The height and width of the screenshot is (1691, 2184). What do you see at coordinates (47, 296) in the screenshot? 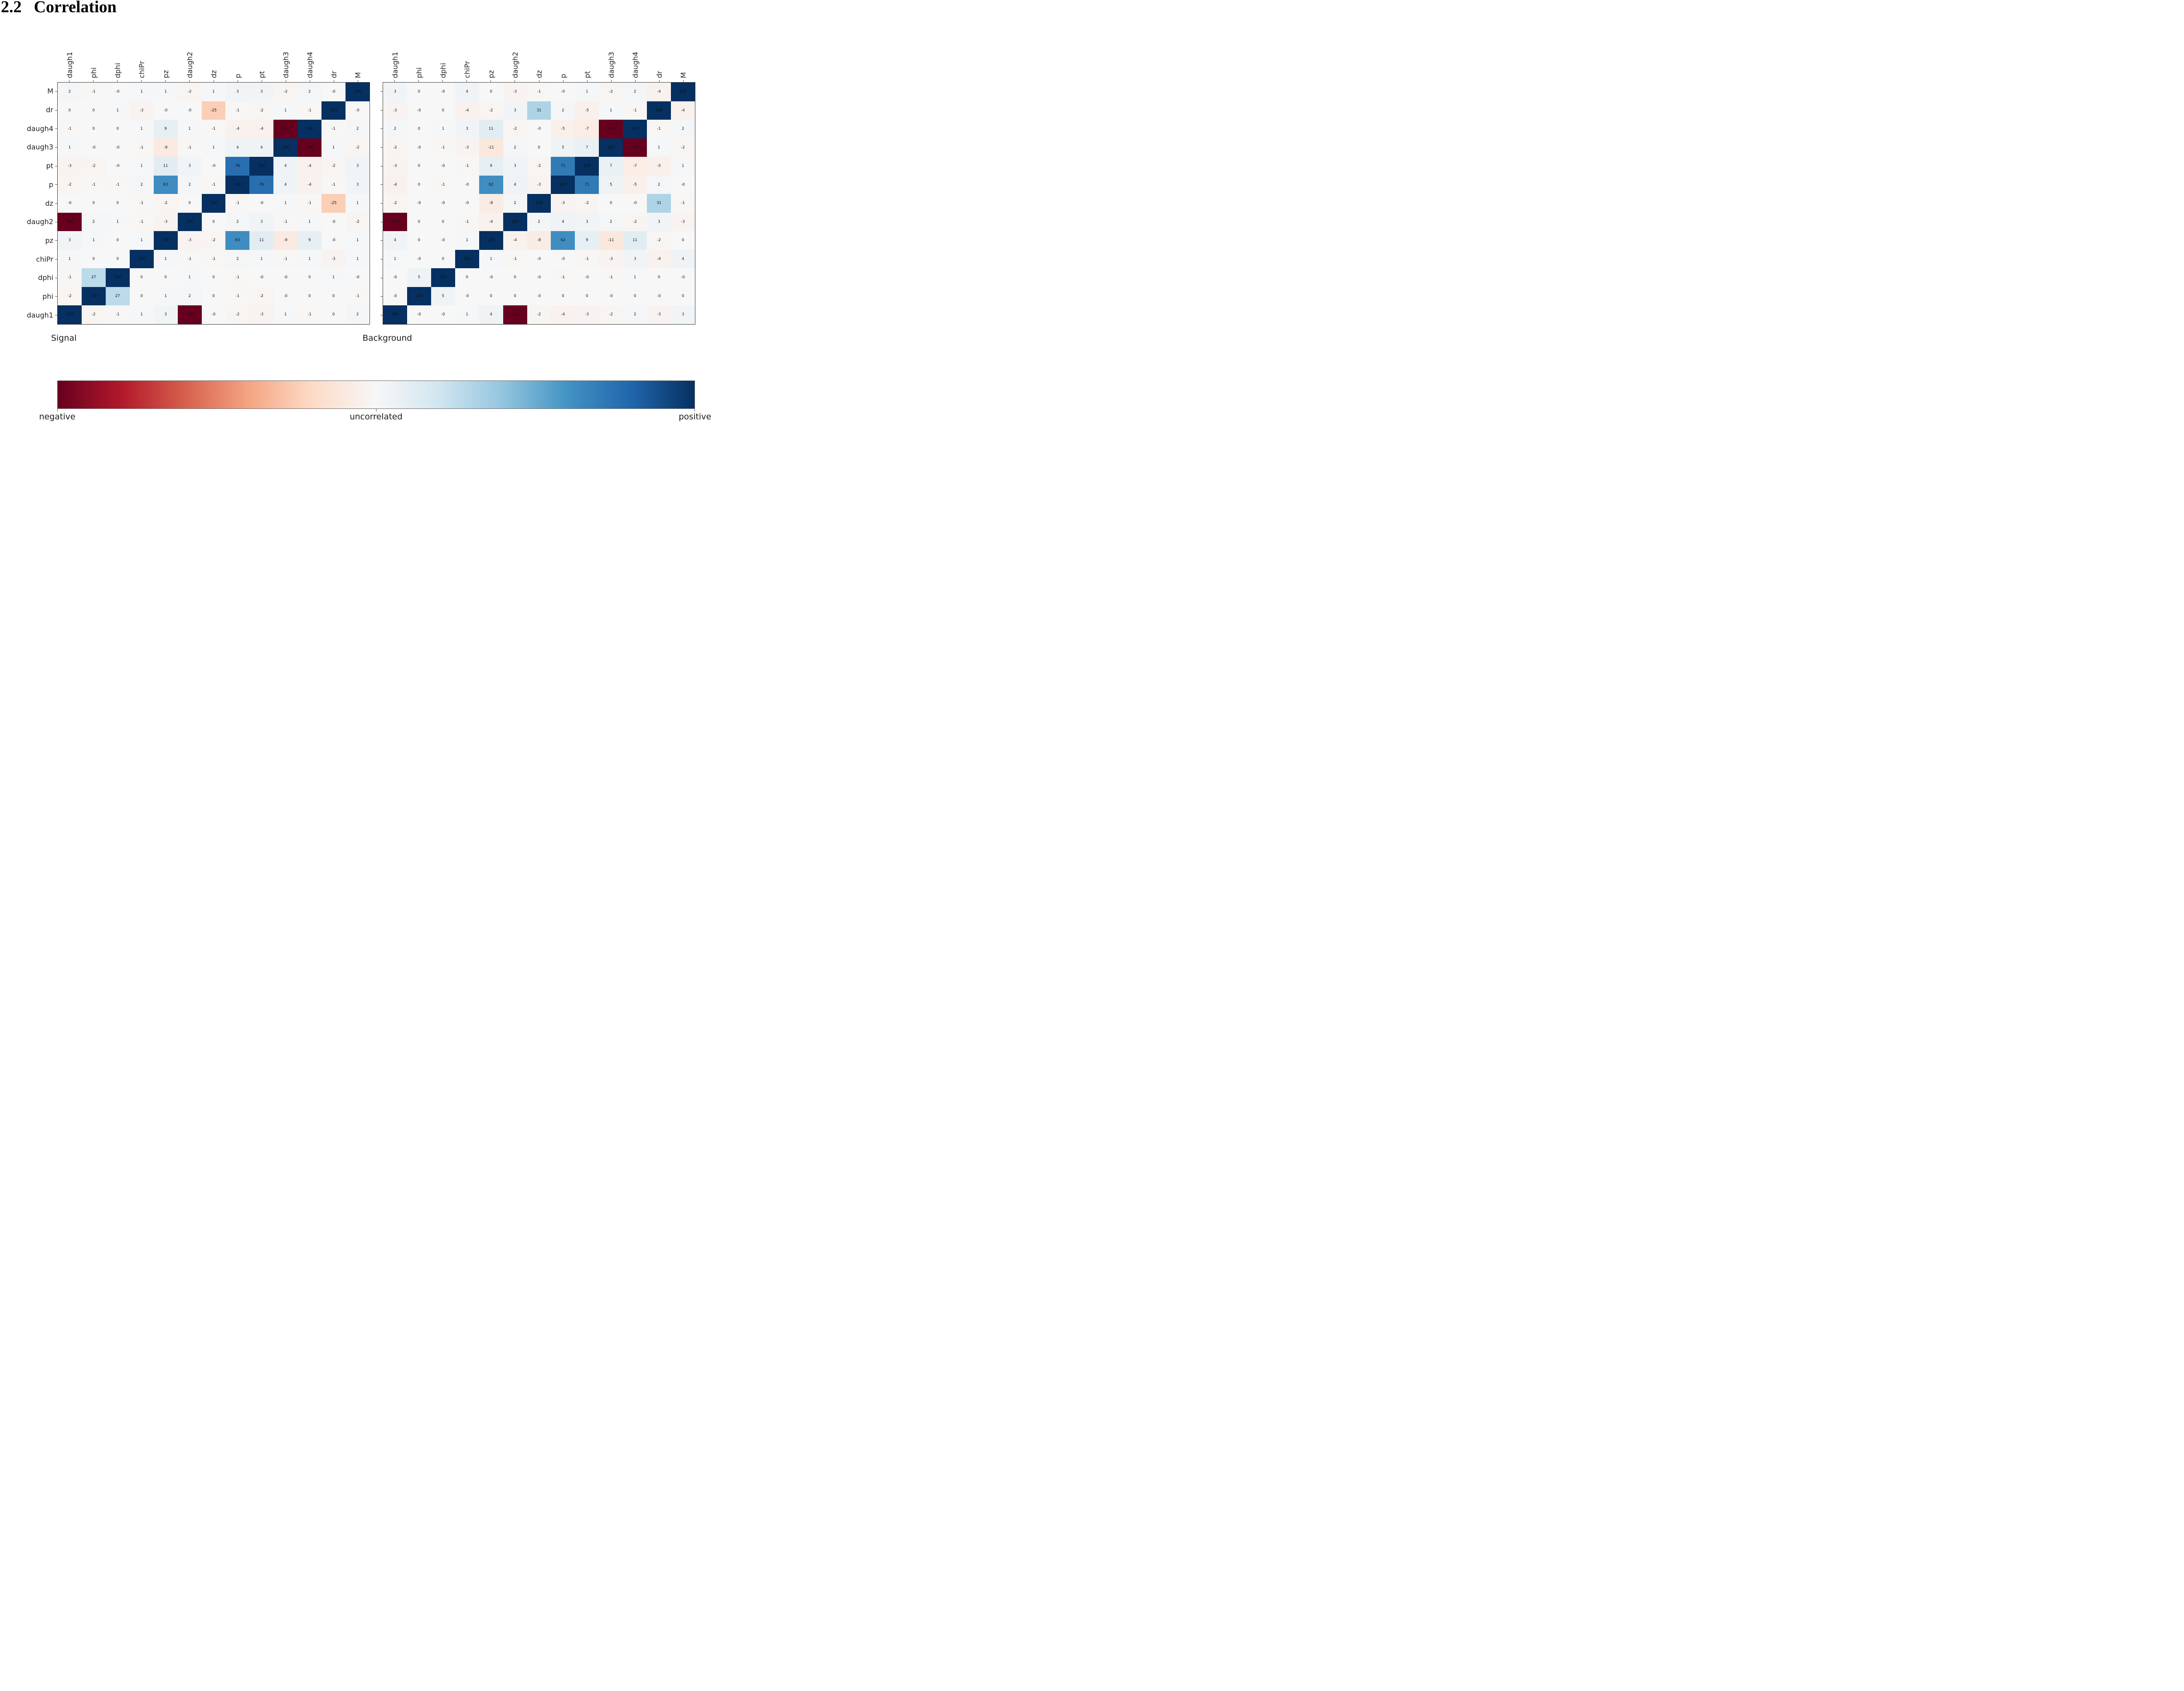
I see `row-label: phi` at bounding box center [47, 296].